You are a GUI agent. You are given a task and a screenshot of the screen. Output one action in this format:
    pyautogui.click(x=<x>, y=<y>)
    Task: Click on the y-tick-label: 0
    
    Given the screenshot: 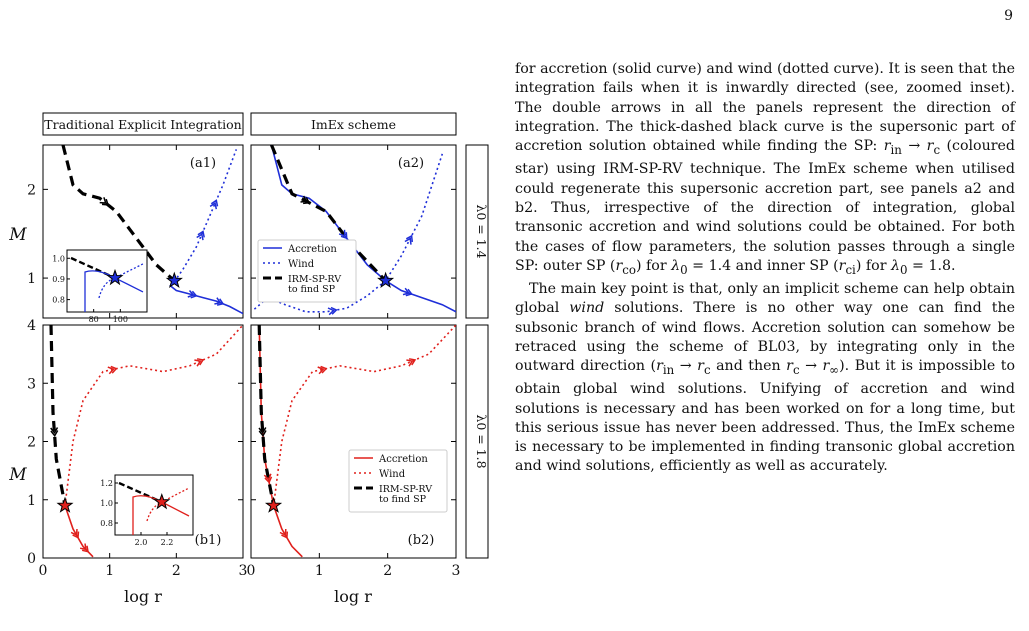 What is the action you would take?
    pyautogui.click(x=31, y=559)
    